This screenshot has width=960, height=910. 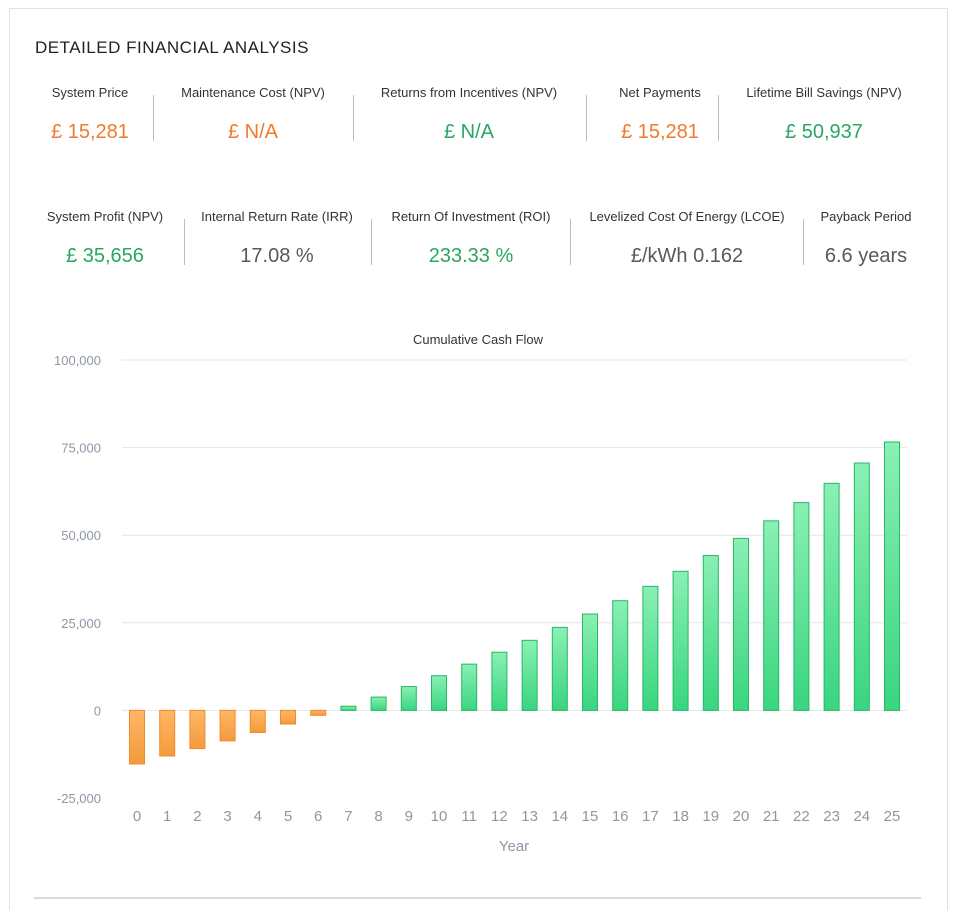 What do you see at coordinates (90, 120) in the screenshot?
I see `metric-system-price: System Price £ 15,281` at bounding box center [90, 120].